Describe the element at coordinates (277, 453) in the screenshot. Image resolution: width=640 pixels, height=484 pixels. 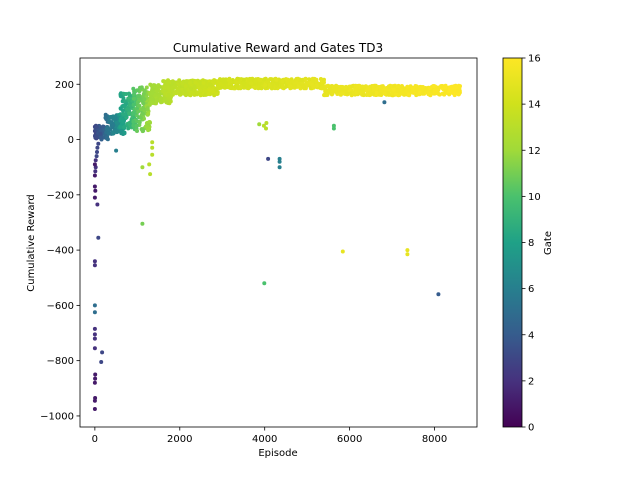
I see `x-axis-label: Episode` at that location.